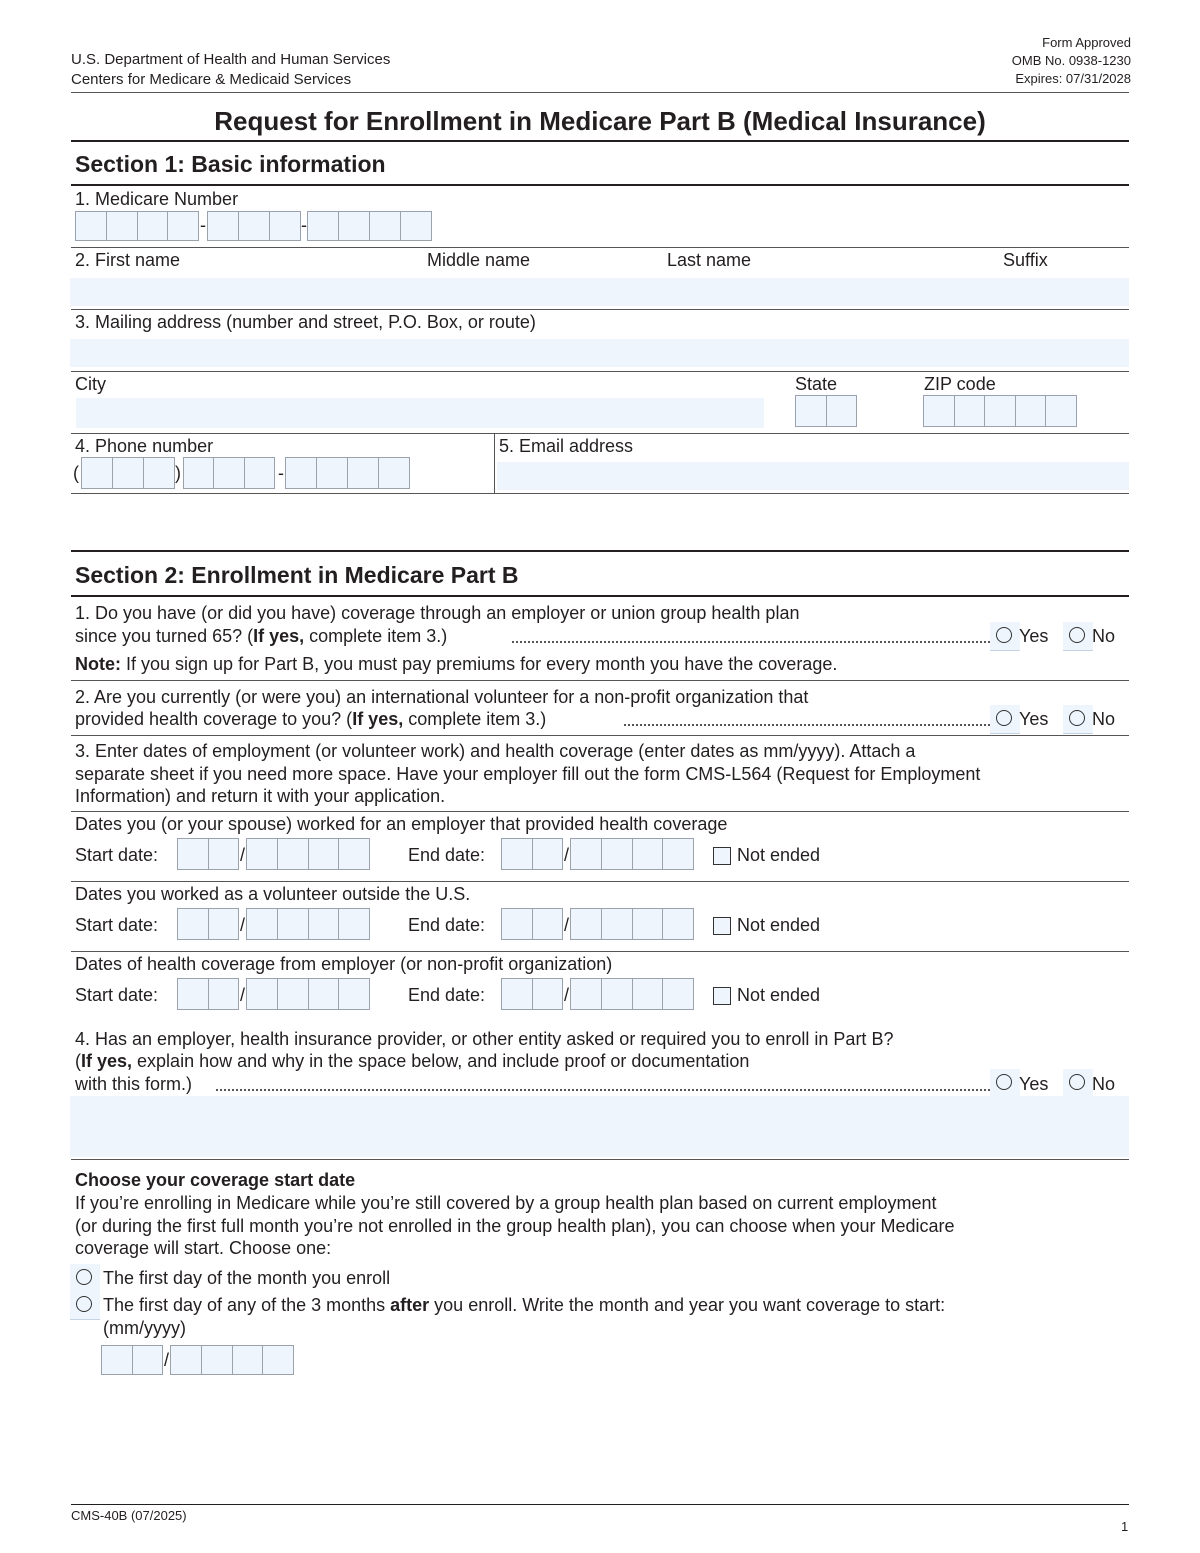 The image size is (1200, 1553). I want to click on coverage-month-input, so click(132, 1360).